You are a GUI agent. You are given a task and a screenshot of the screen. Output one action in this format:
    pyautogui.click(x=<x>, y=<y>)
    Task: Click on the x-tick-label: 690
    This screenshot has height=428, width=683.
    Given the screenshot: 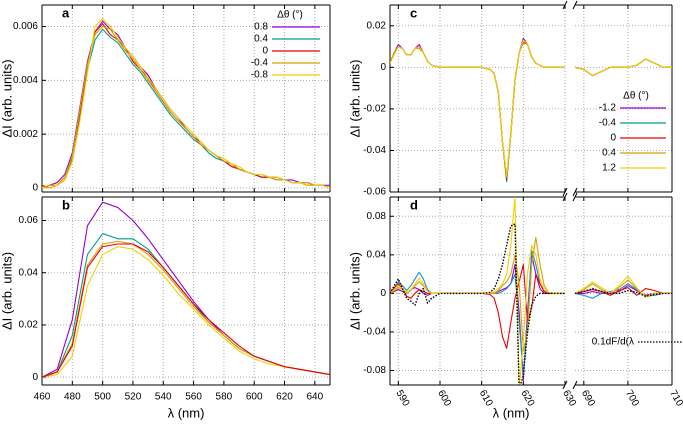 What is the action you would take?
    pyautogui.click(x=588, y=398)
    